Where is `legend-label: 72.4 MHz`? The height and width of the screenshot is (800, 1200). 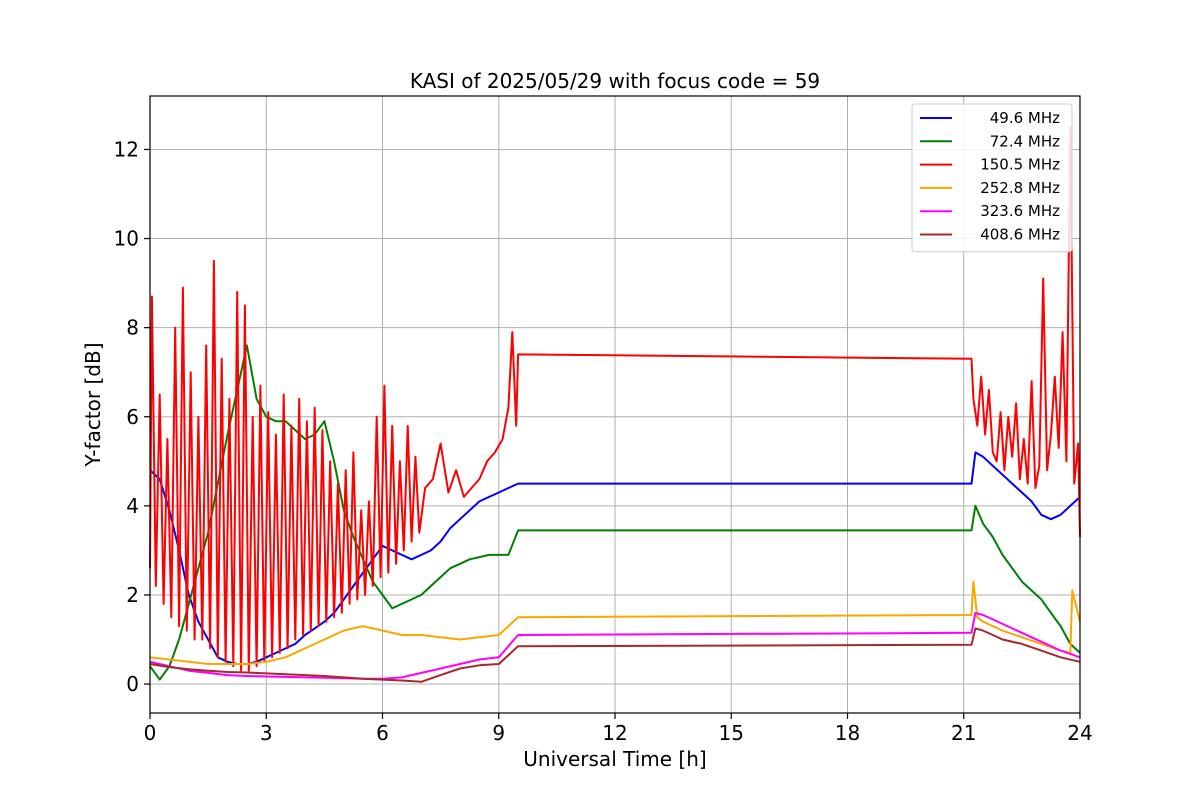
legend-label: 72.4 MHz is located at coordinates (1025, 141).